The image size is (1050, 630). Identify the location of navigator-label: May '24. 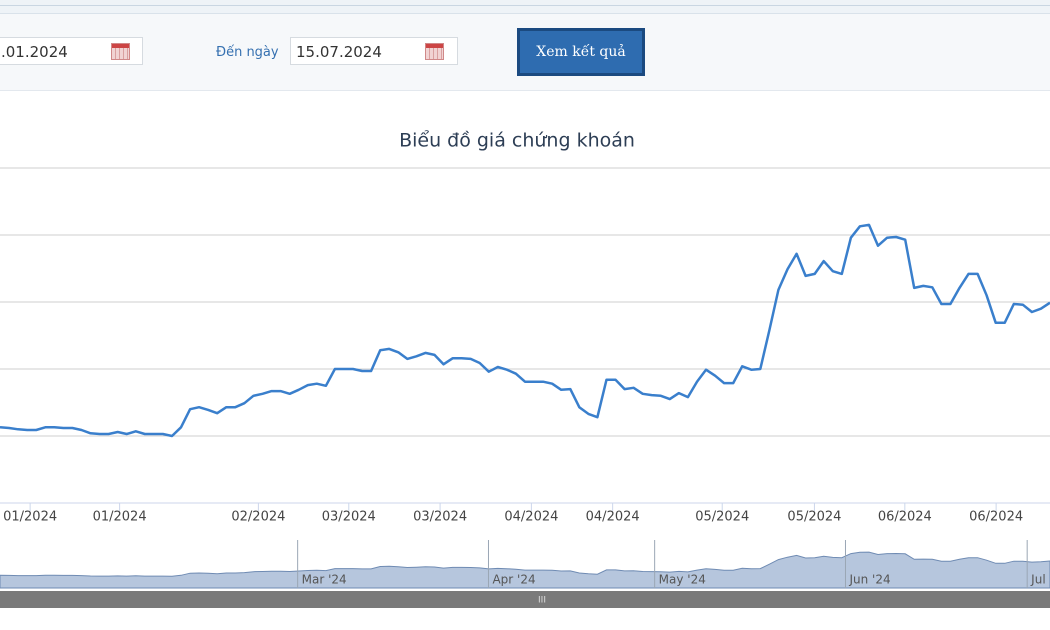
(682, 580).